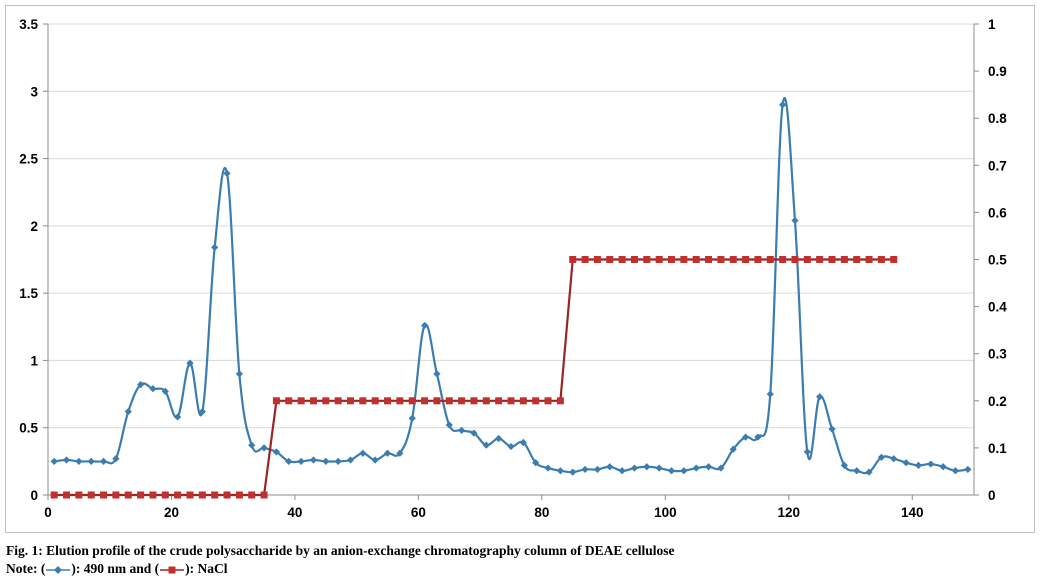  I want to click on y-right-tick-label: 0.1, so click(997, 448).